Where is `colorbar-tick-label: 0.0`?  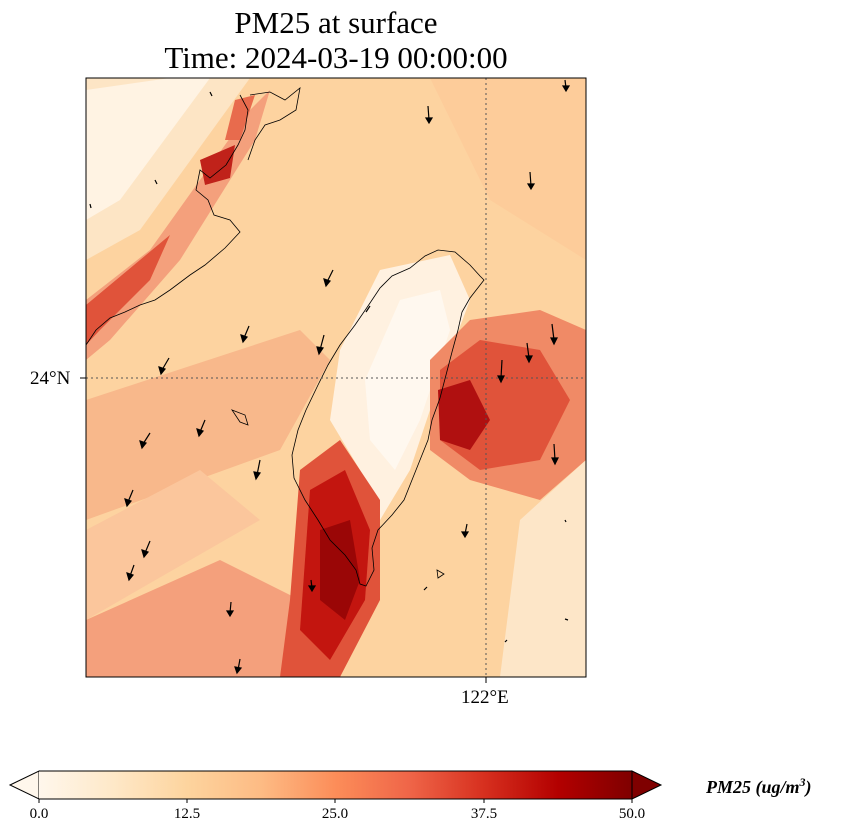 colorbar-tick-label: 0.0 is located at coordinates (39, 814).